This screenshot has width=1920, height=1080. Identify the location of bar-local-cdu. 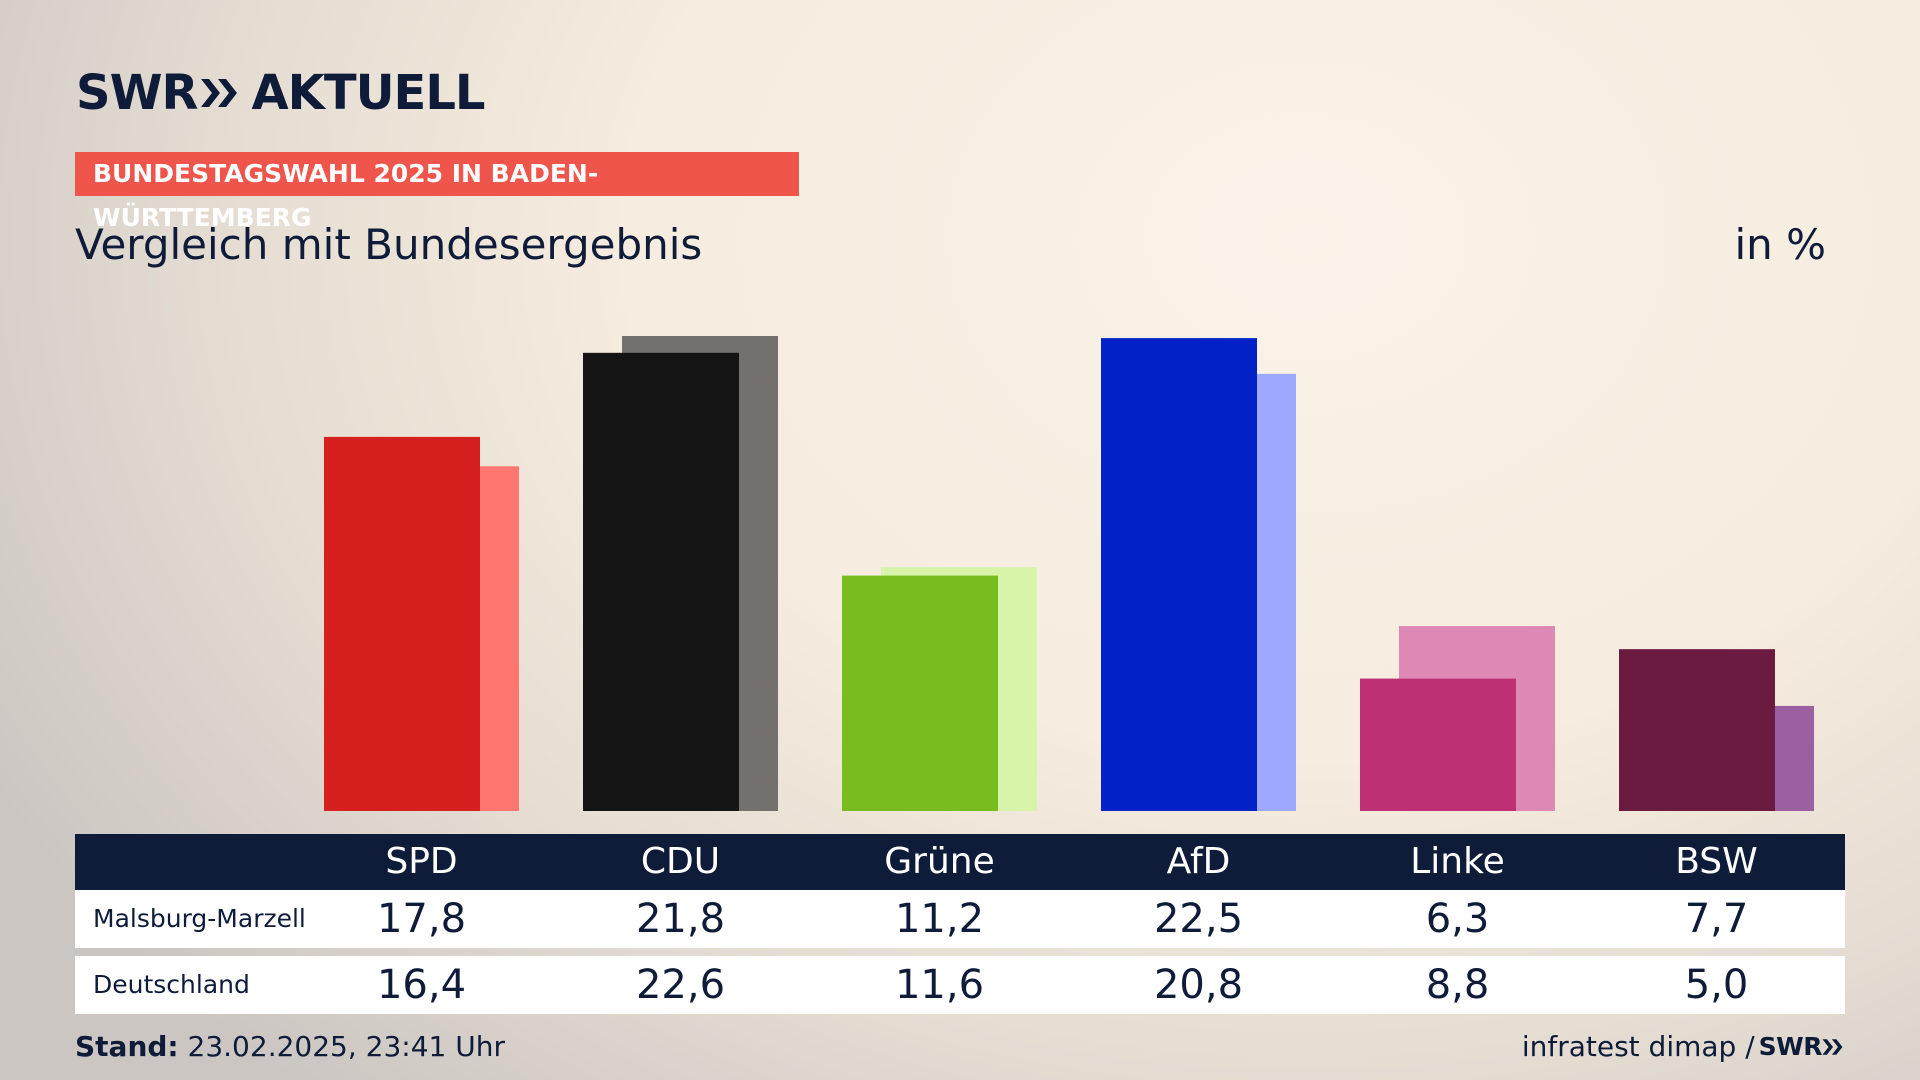
(661, 581).